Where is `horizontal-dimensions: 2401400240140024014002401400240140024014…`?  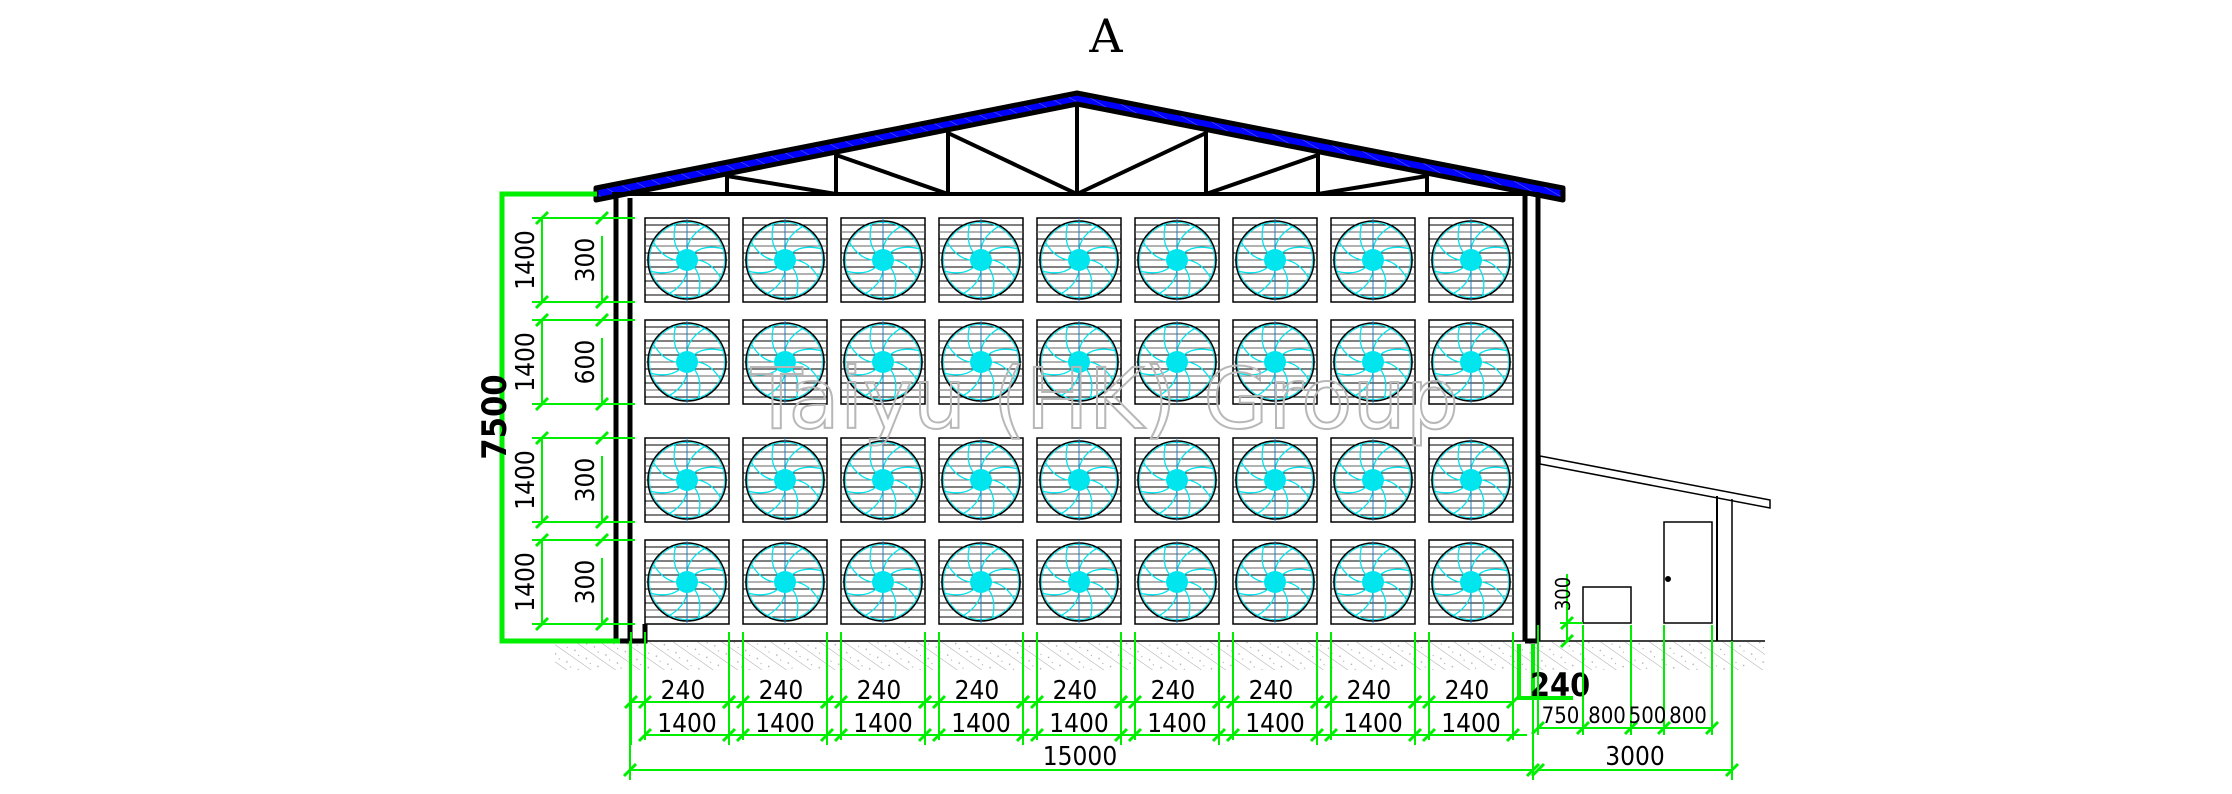
horizontal-dimensions: 2401400240140024014002401400240140024014… is located at coordinates (1081, 706).